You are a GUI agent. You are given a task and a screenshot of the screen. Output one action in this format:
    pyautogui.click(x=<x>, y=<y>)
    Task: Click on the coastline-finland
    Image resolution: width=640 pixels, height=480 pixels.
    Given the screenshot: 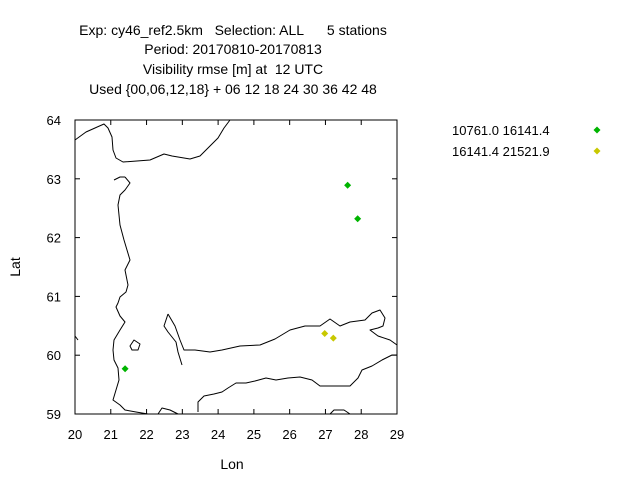 What is the action you would take?
    pyautogui.click(x=282, y=331)
    